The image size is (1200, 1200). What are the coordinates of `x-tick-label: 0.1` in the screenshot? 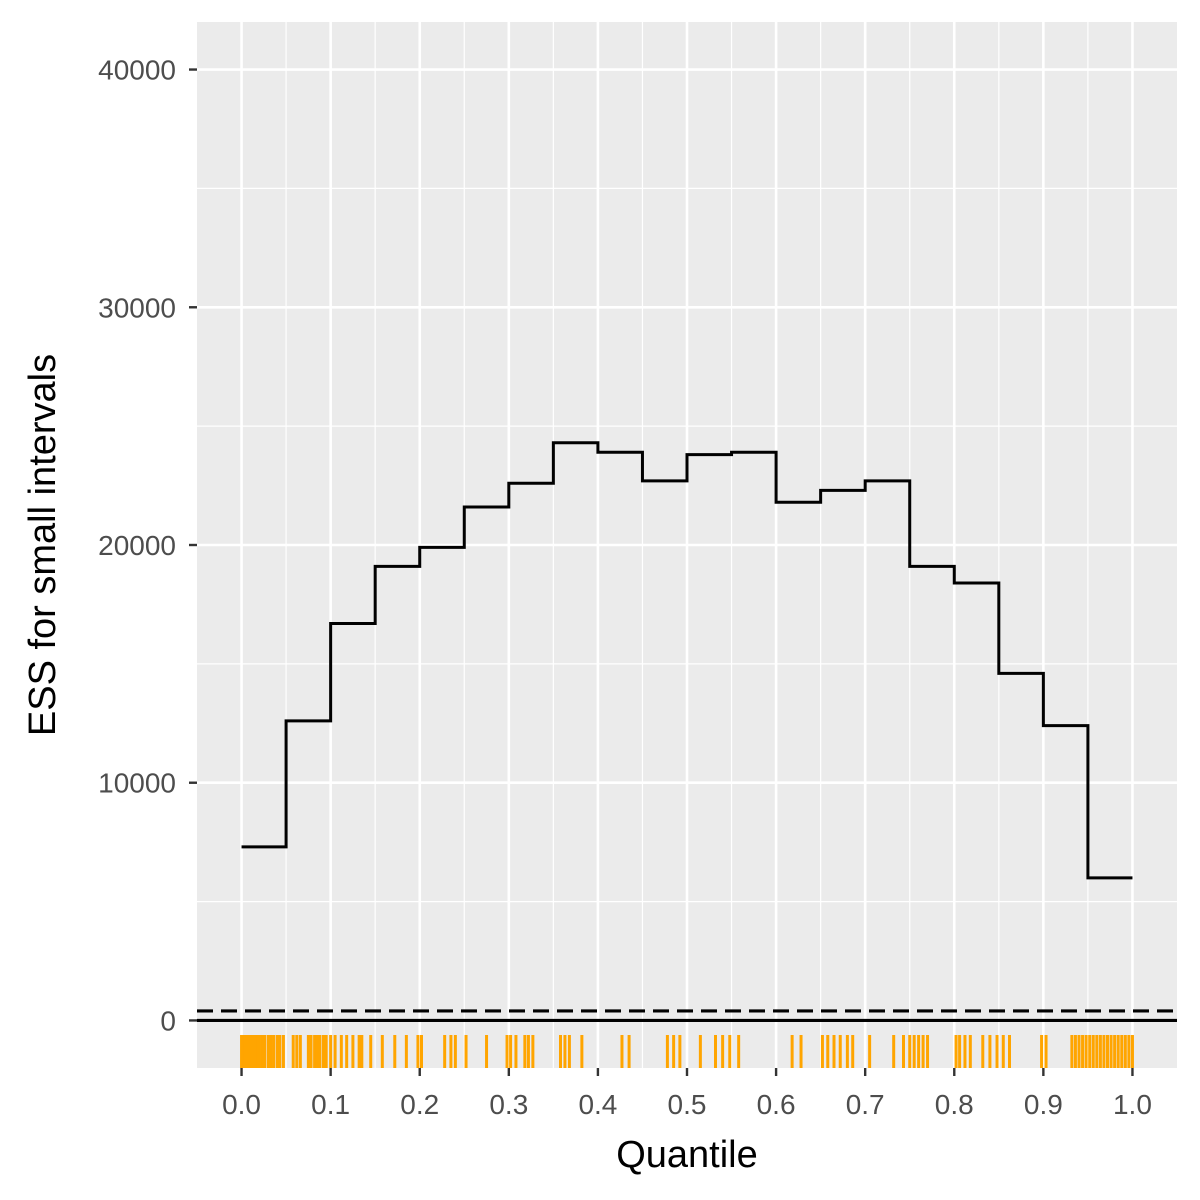 It's located at (330, 1104).